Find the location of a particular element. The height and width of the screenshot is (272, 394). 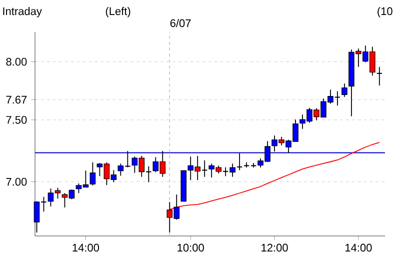

text: 6/07 is located at coordinates (180, 23).